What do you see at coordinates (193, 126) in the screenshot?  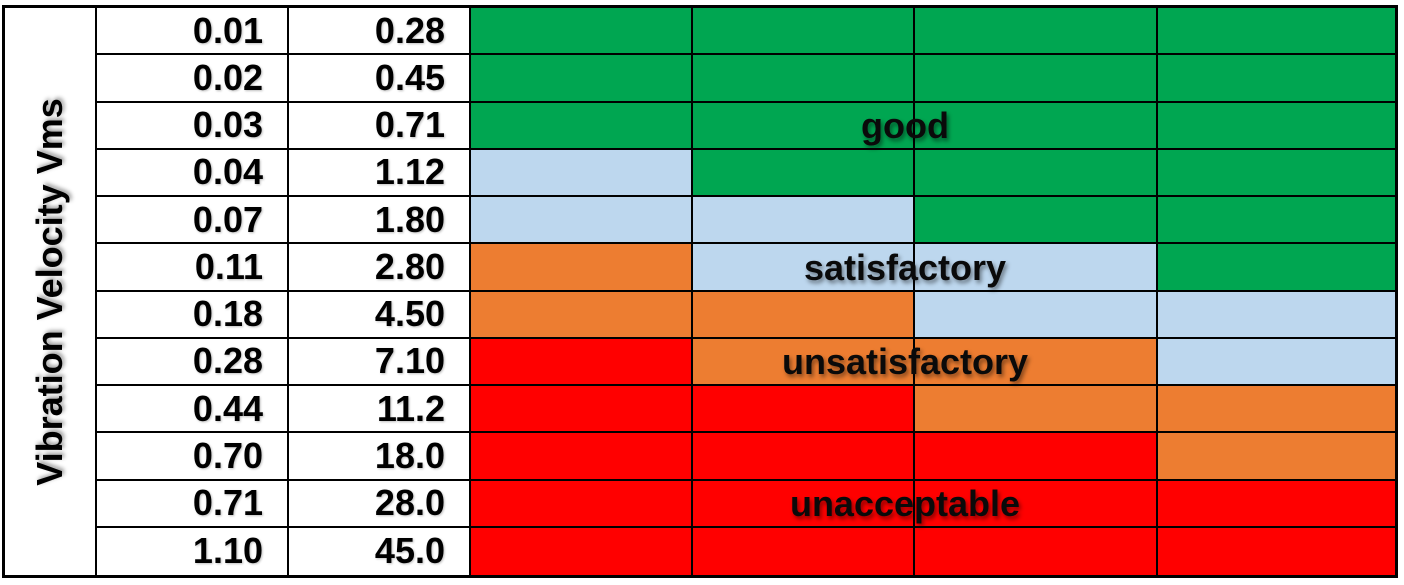 I see `value-cell: 0.03` at bounding box center [193, 126].